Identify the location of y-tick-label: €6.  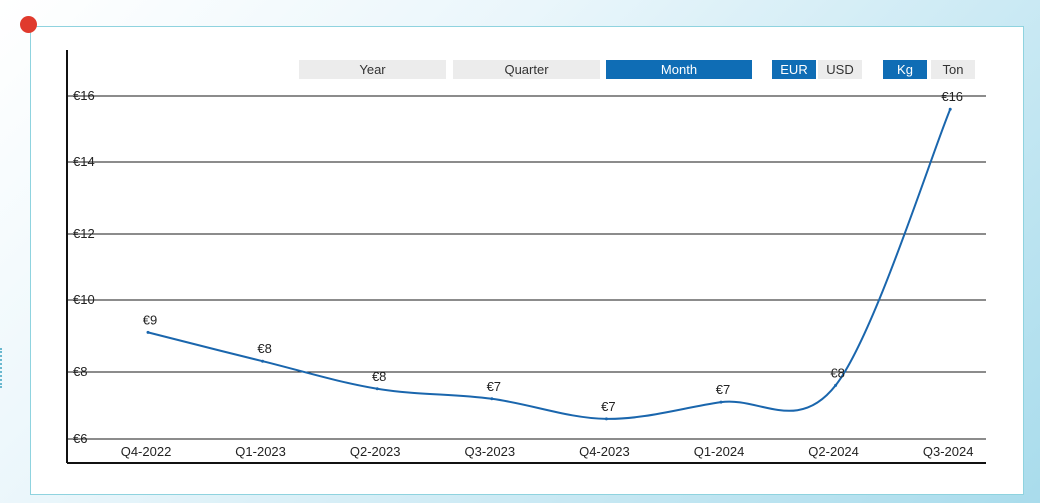
(80, 438).